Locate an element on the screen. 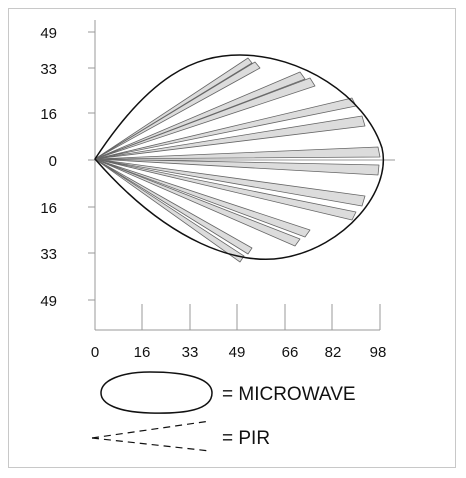 Image resolution: width=466 pixels, height=478 pixels. x-tick-label: 0 is located at coordinates (95, 352).